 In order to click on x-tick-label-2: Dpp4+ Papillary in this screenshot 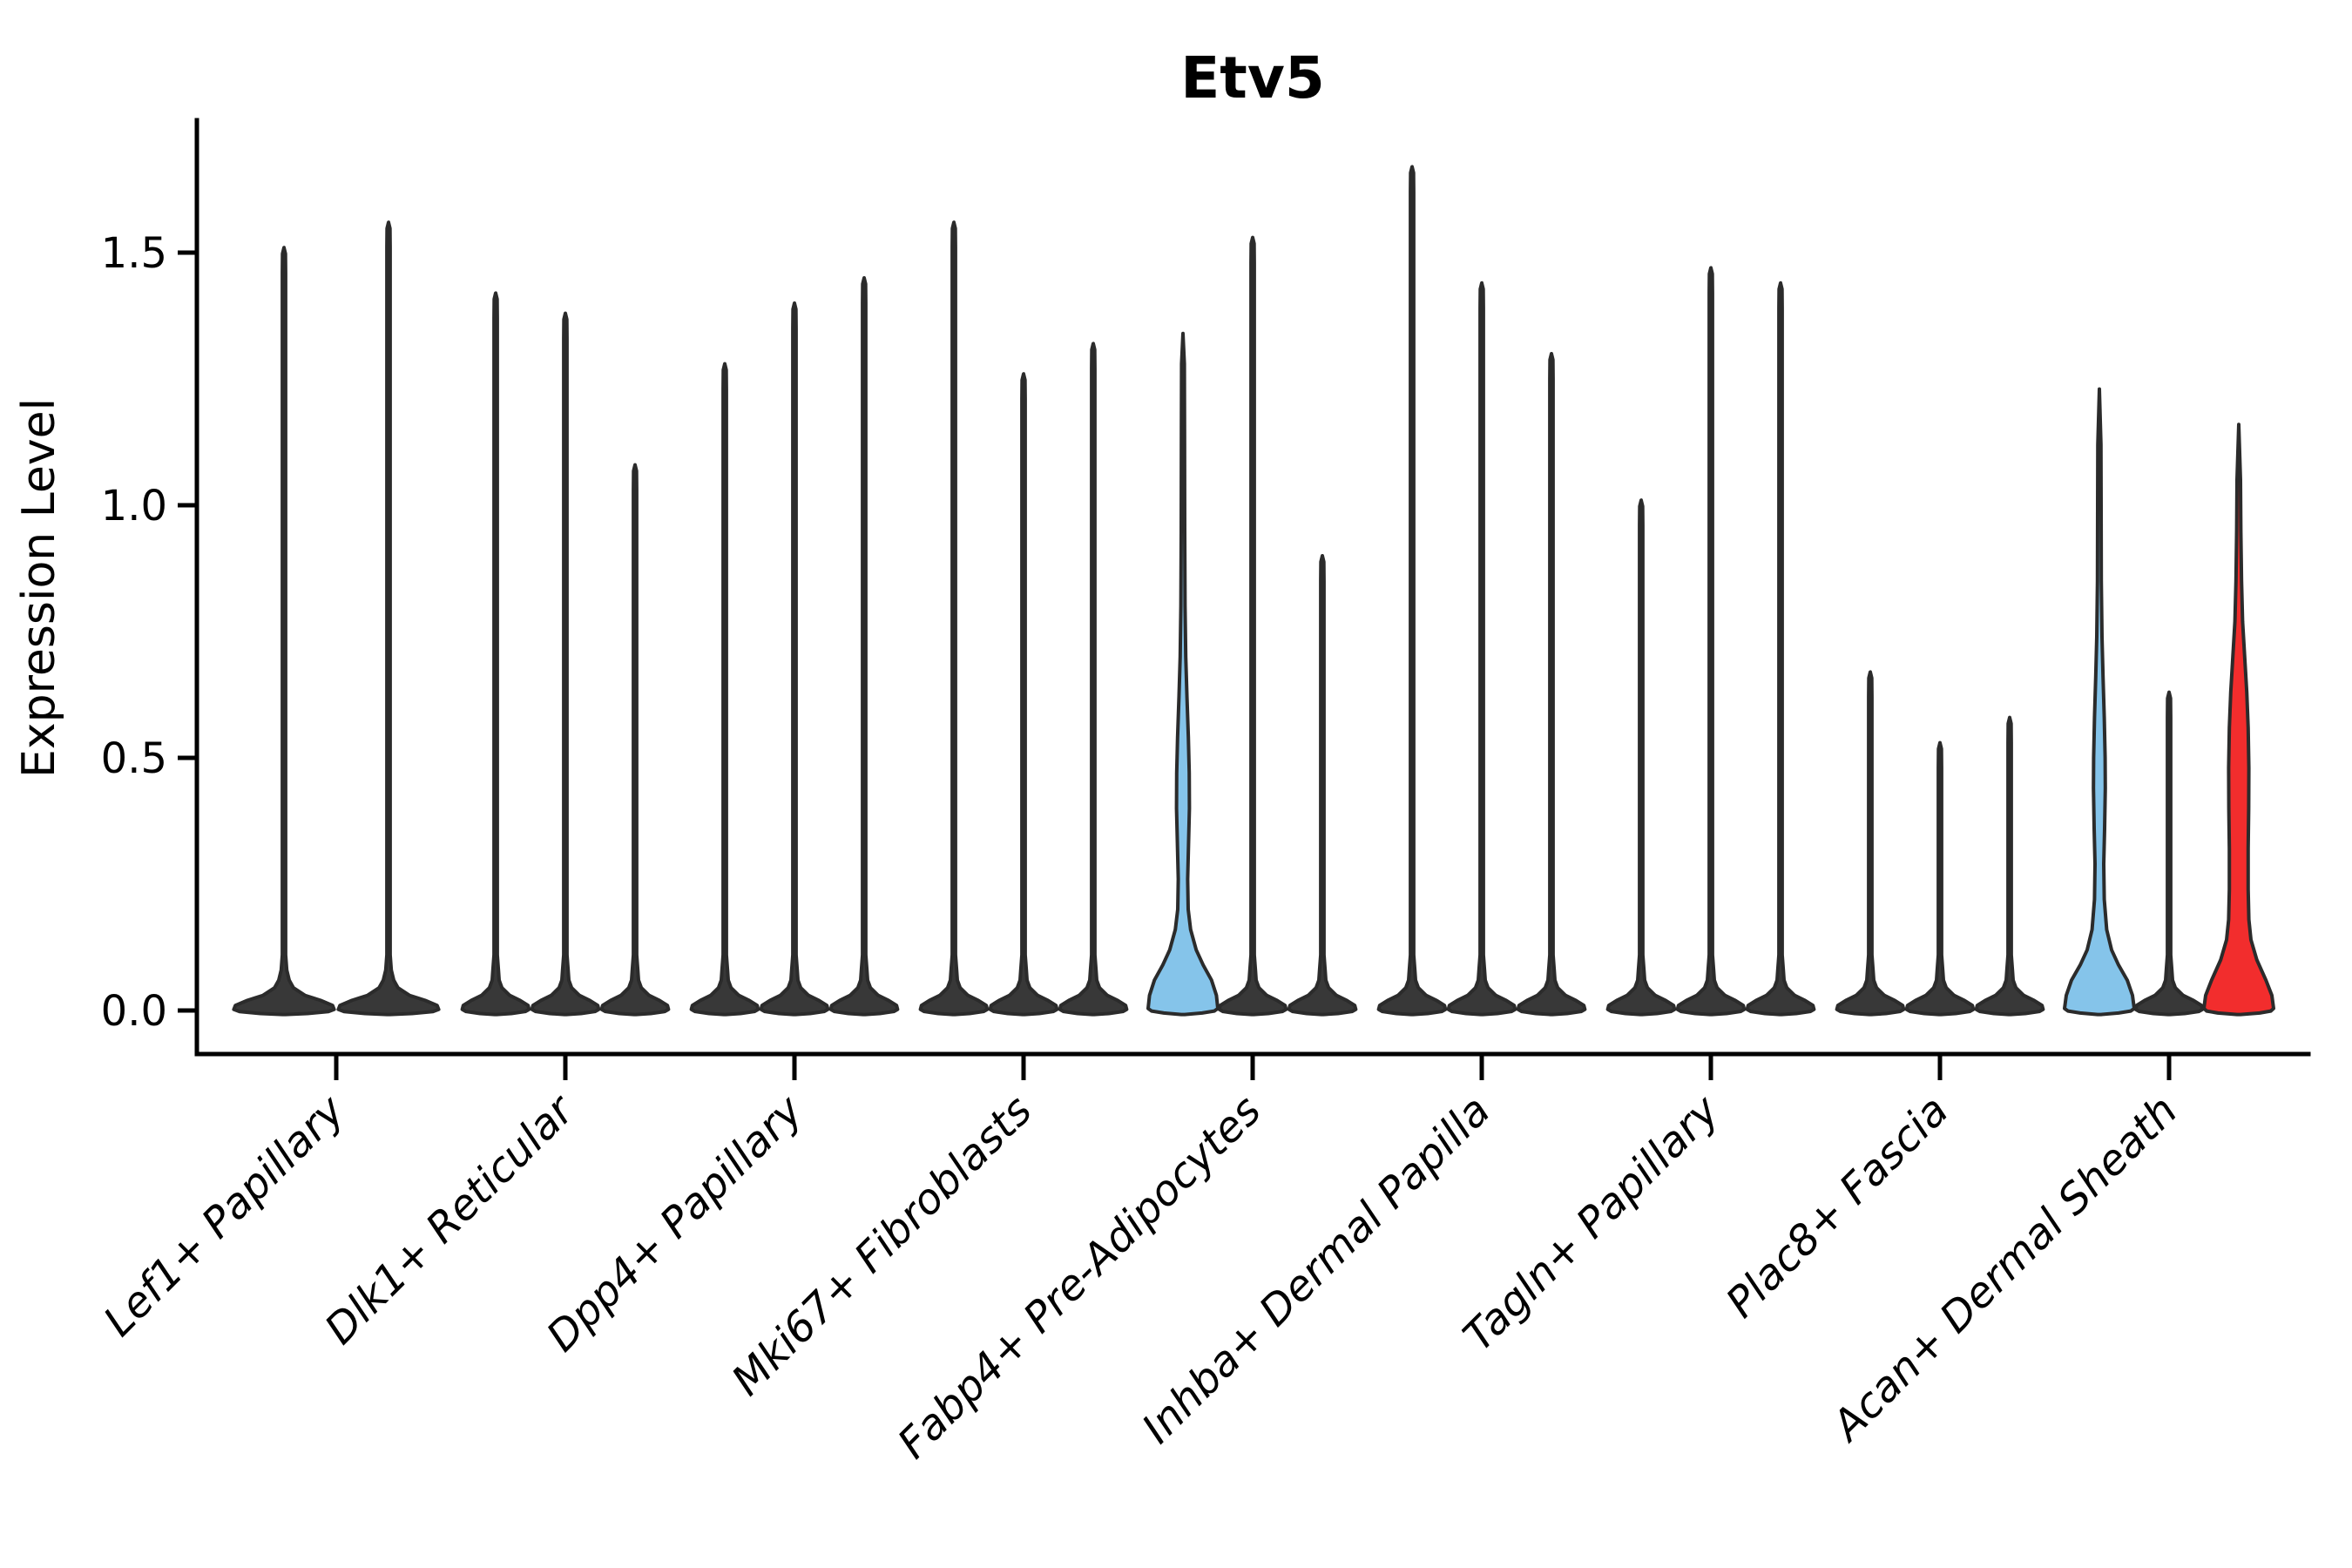, I will do `click(675, 1223)`.